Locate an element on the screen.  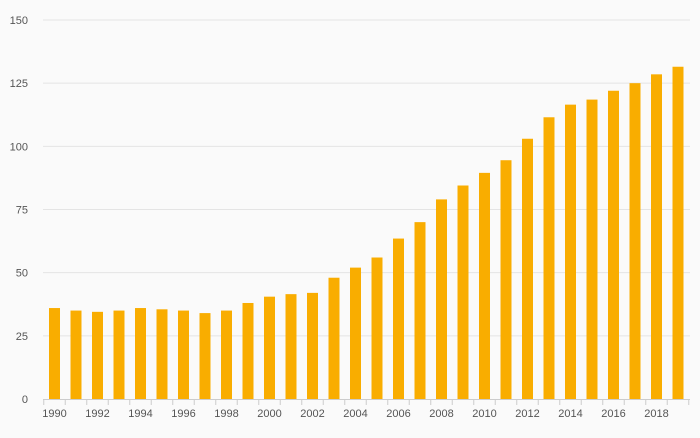
x-tick-label: 2016 is located at coordinates (613, 414).